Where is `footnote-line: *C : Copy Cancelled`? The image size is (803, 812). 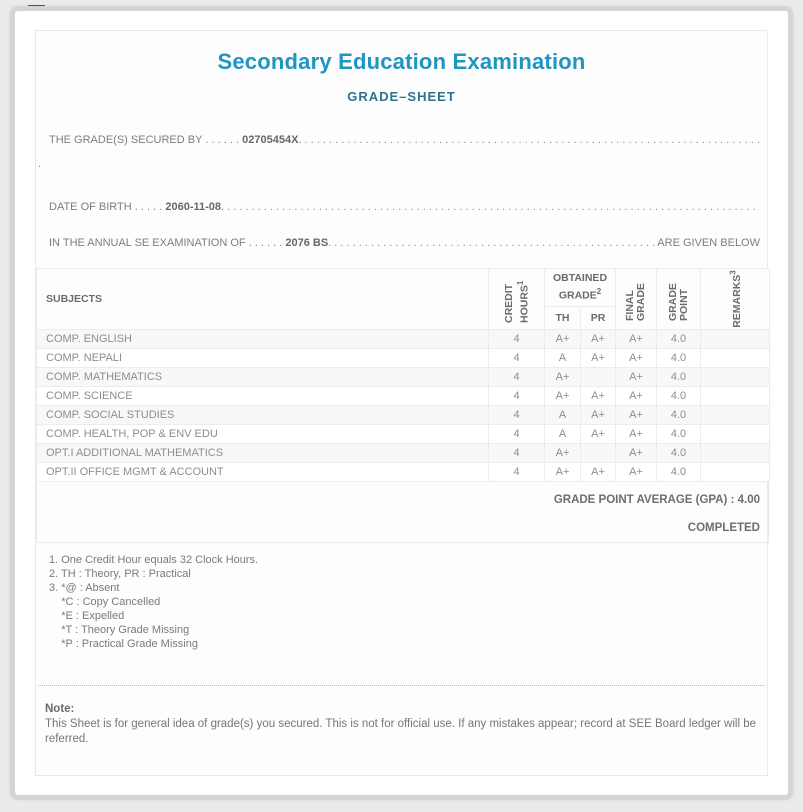
footnote-line: *C : Copy Cancelled is located at coordinates (105, 602).